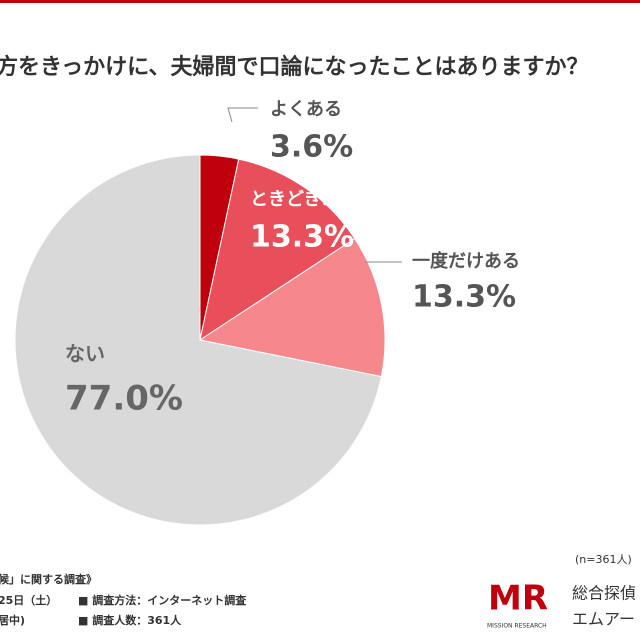  What do you see at coordinates (603, 619) in the screenshot?
I see `company-name: エムアー` at bounding box center [603, 619].